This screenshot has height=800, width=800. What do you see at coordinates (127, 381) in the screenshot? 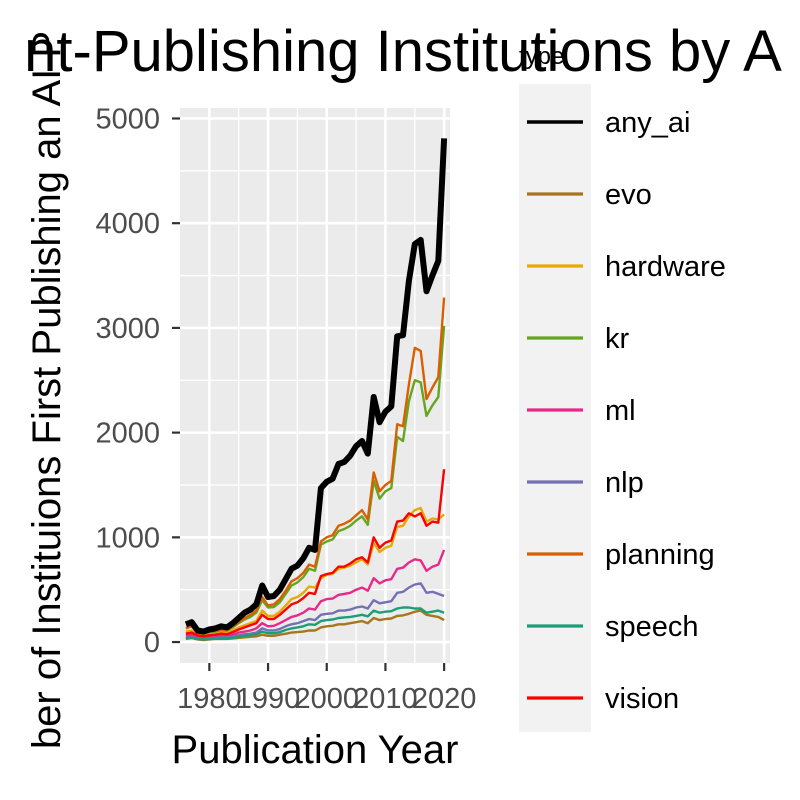
I see `y-tick-labels: 0 1000 2000 3000 4000 5000` at bounding box center [127, 381].